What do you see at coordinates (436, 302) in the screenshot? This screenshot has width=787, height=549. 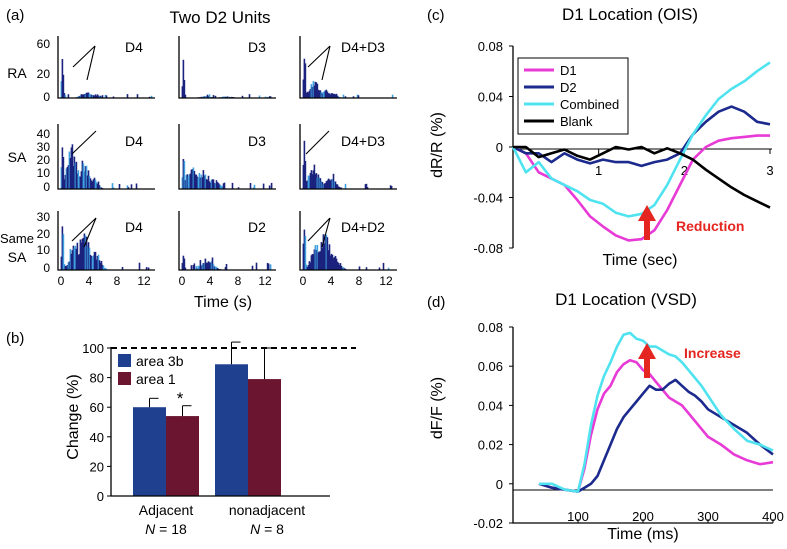 I see `panel-d-letter: (d)` at bounding box center [436, 302].